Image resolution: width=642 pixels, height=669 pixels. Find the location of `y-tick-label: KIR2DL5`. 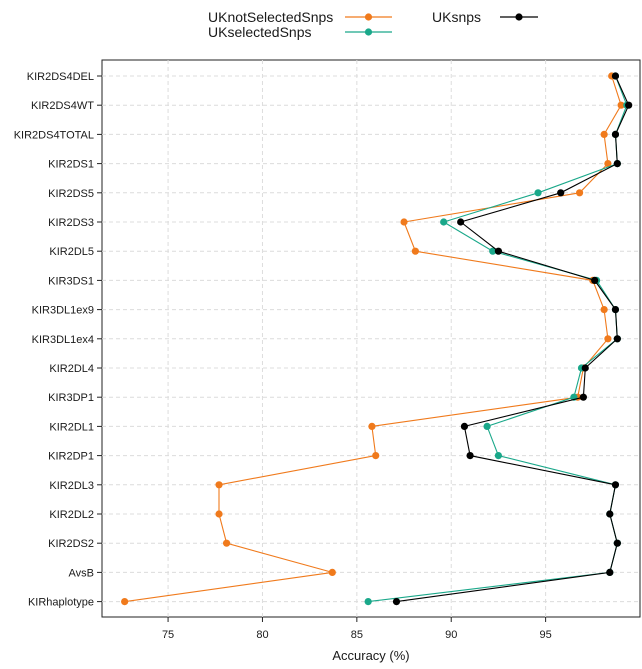

y-tick-label: KIR2DL5 is located at coordinates (71, 252).